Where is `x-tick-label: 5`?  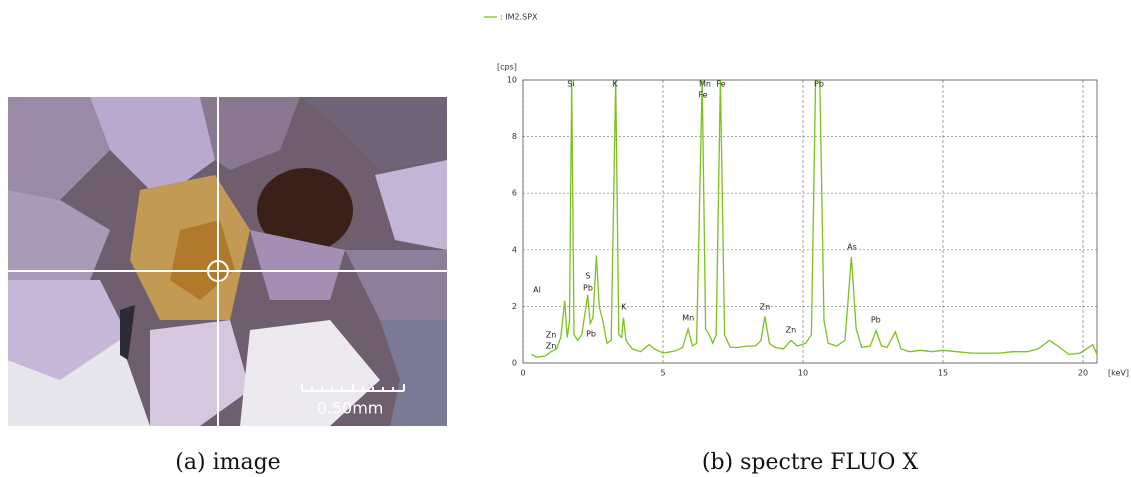 x-tick-label: 5 is located at coordinates (662, 373).